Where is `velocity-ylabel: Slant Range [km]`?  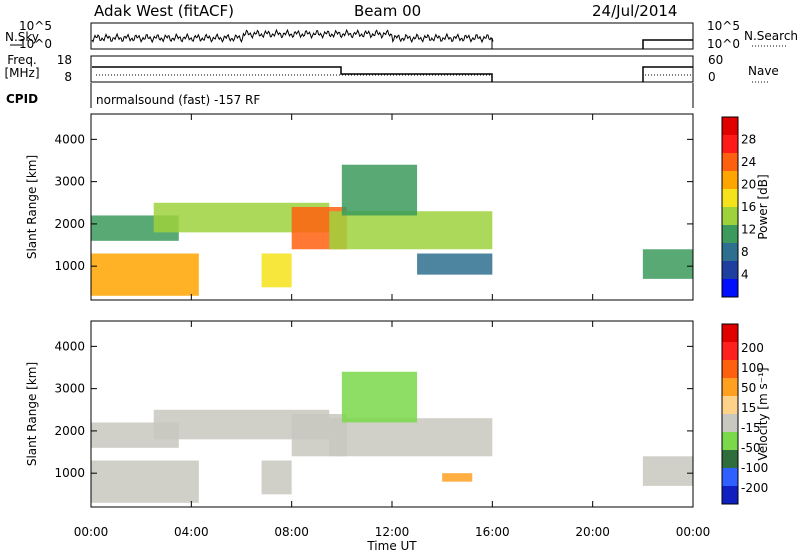
velocity-ylabel: Slant Range [km] is located at coordinates (32, 414).